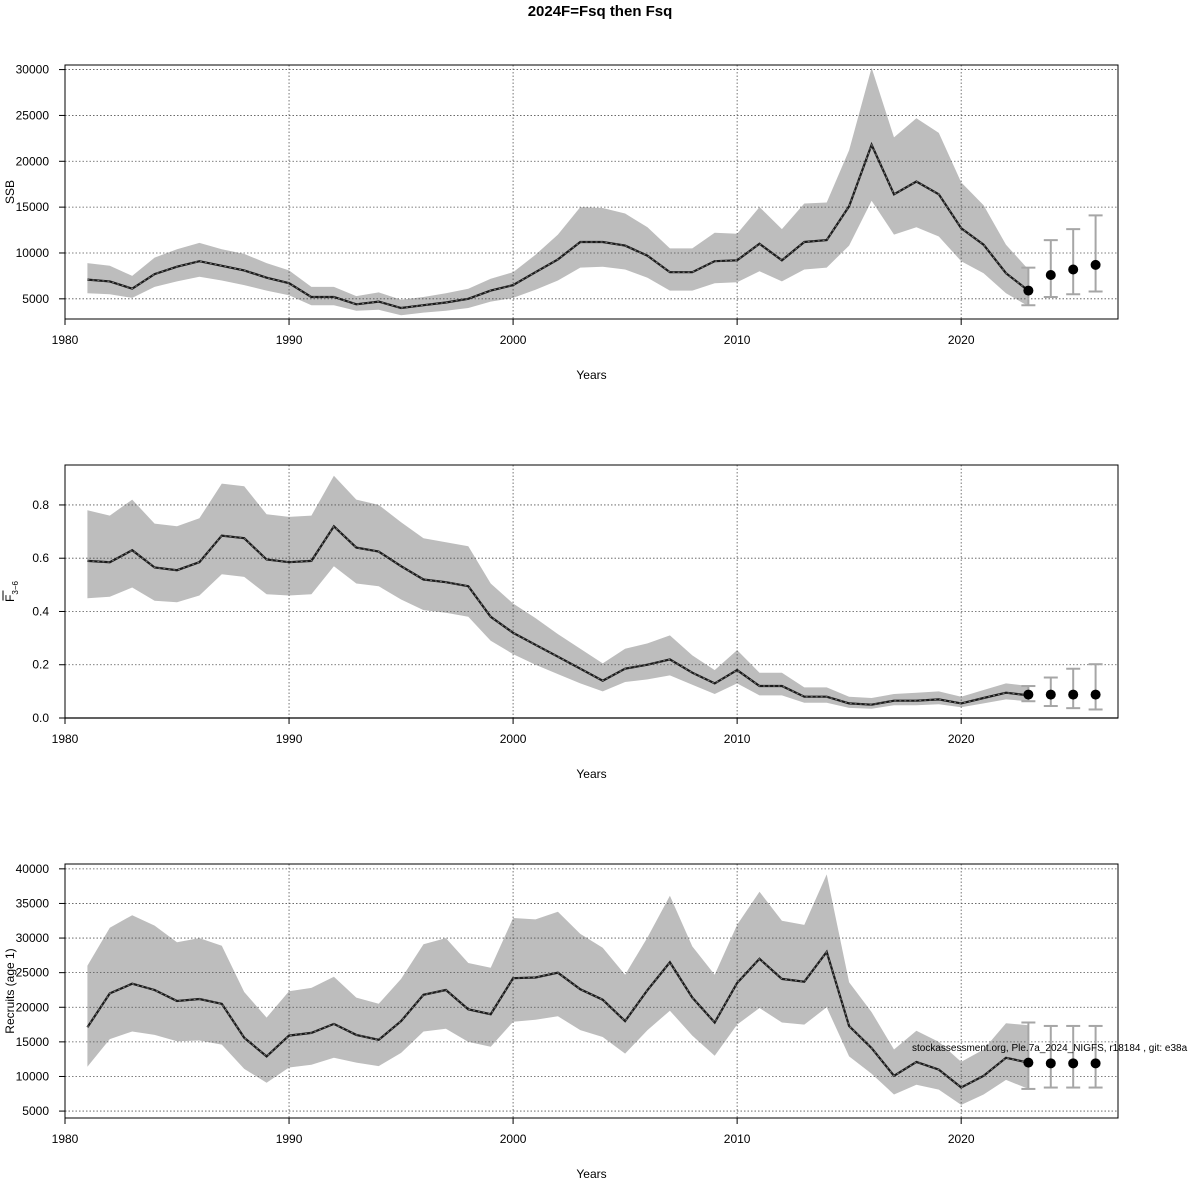  Describe the element at coordinates (40, 665) in the screenshot. I see `y-tick-label: 0.2` at that location.